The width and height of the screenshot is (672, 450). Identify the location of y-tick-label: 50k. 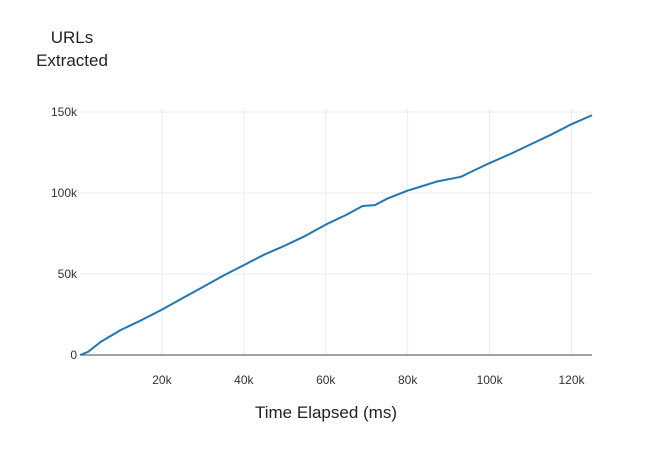
(68, 274).